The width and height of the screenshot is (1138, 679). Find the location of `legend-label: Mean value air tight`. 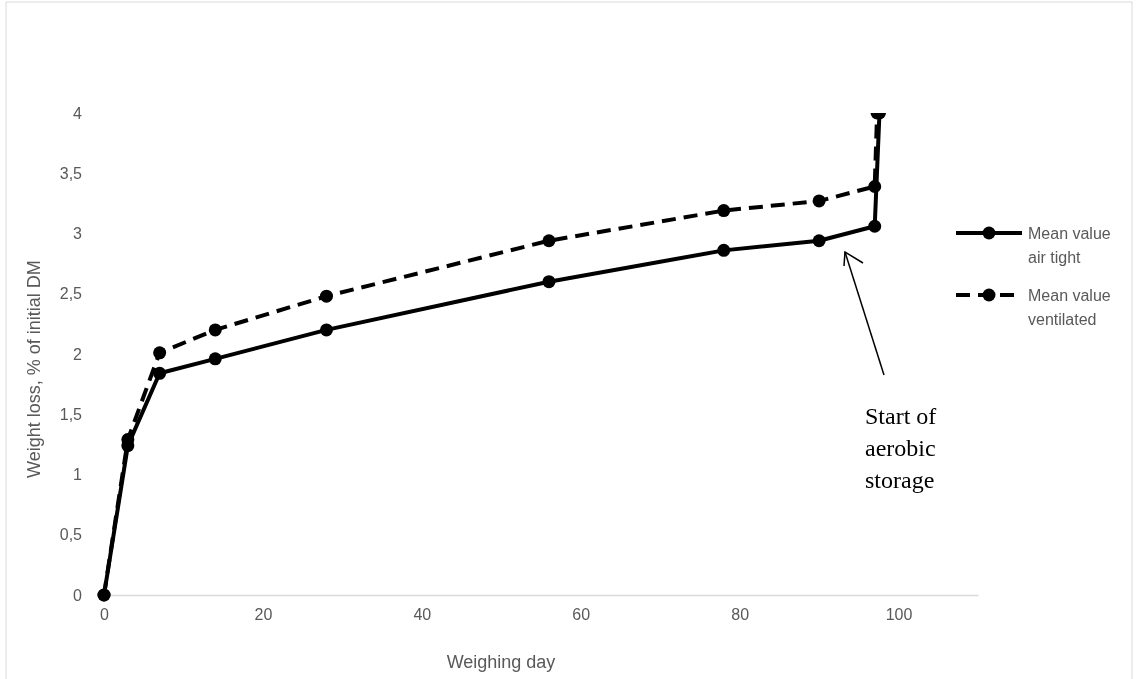

legend-label: Mean value air tight is located at coordinates (1069, 245).